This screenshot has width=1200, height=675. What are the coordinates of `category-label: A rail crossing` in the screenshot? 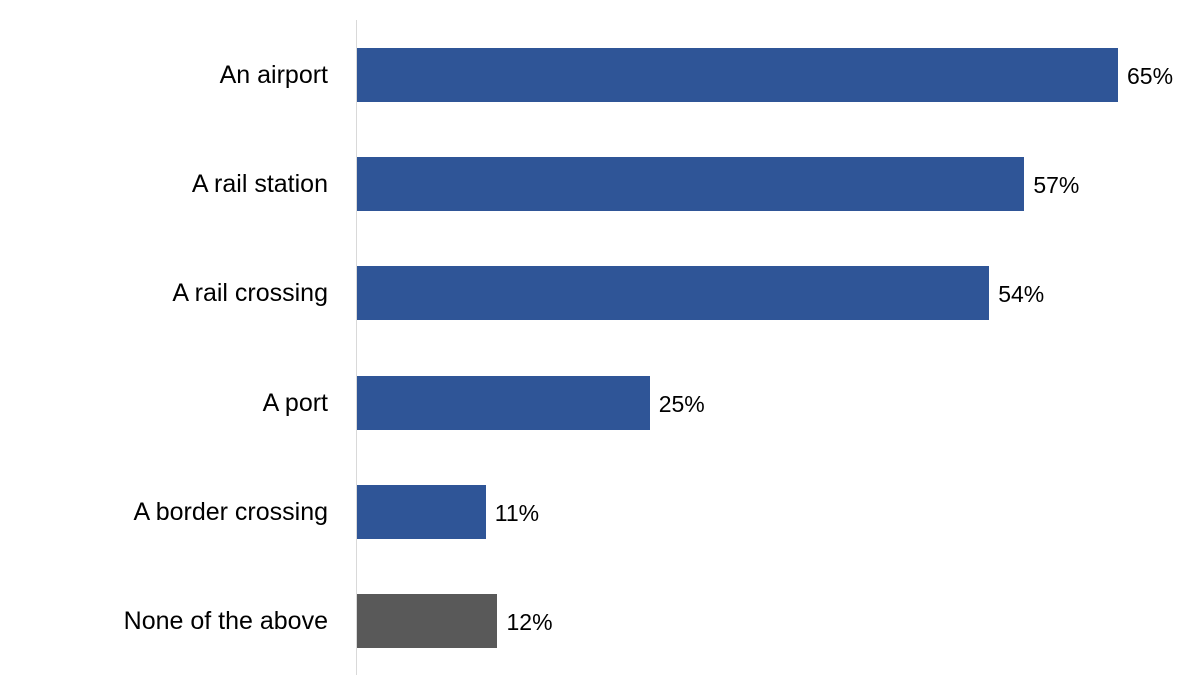 It's located at (250, 293).